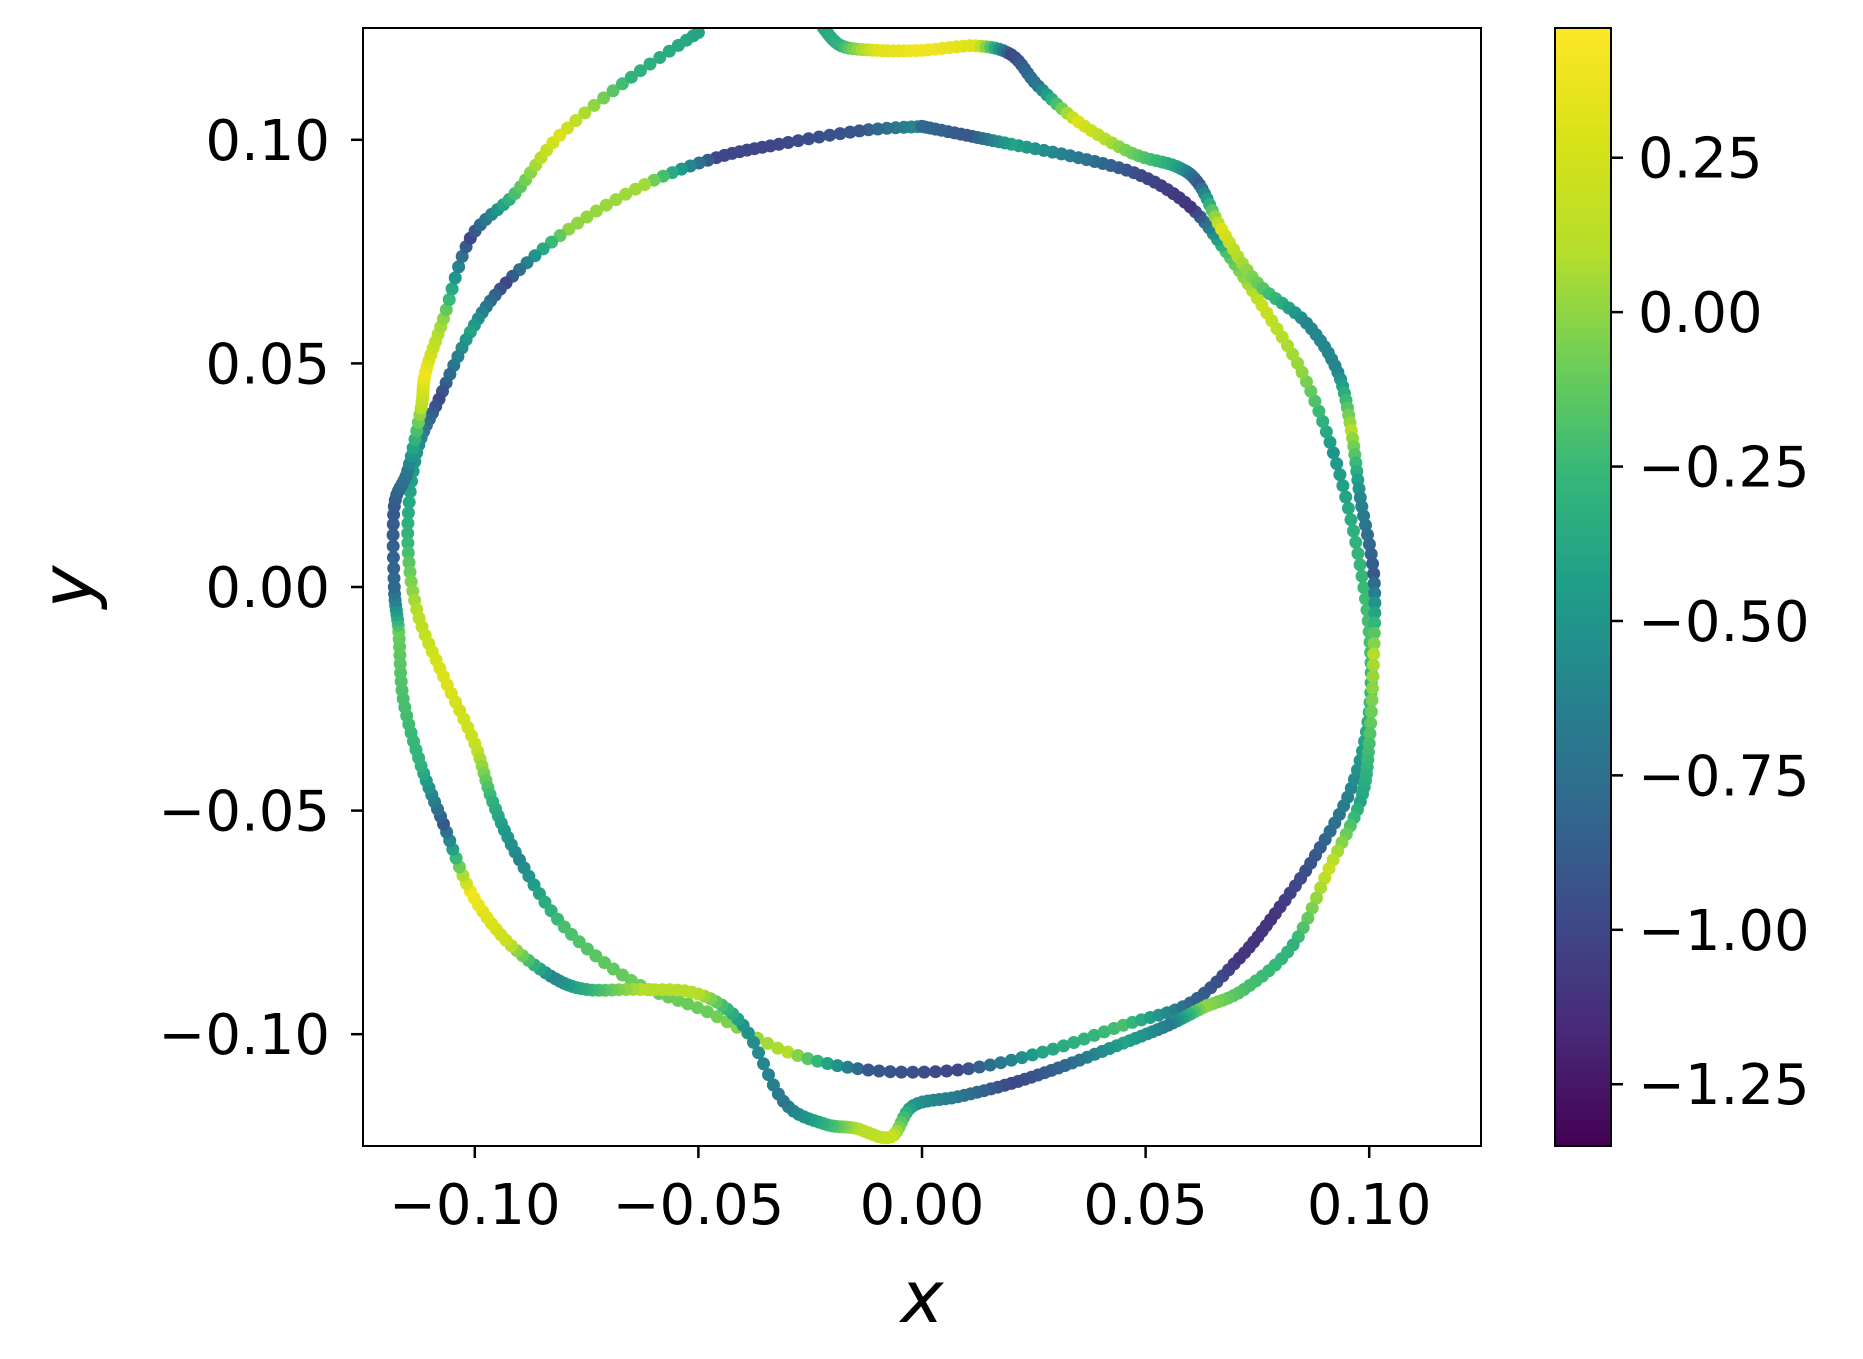 This screenshot has width=1863, height=1359. I want to click on x-tick-label: 0.10, so click(1369, 1205).